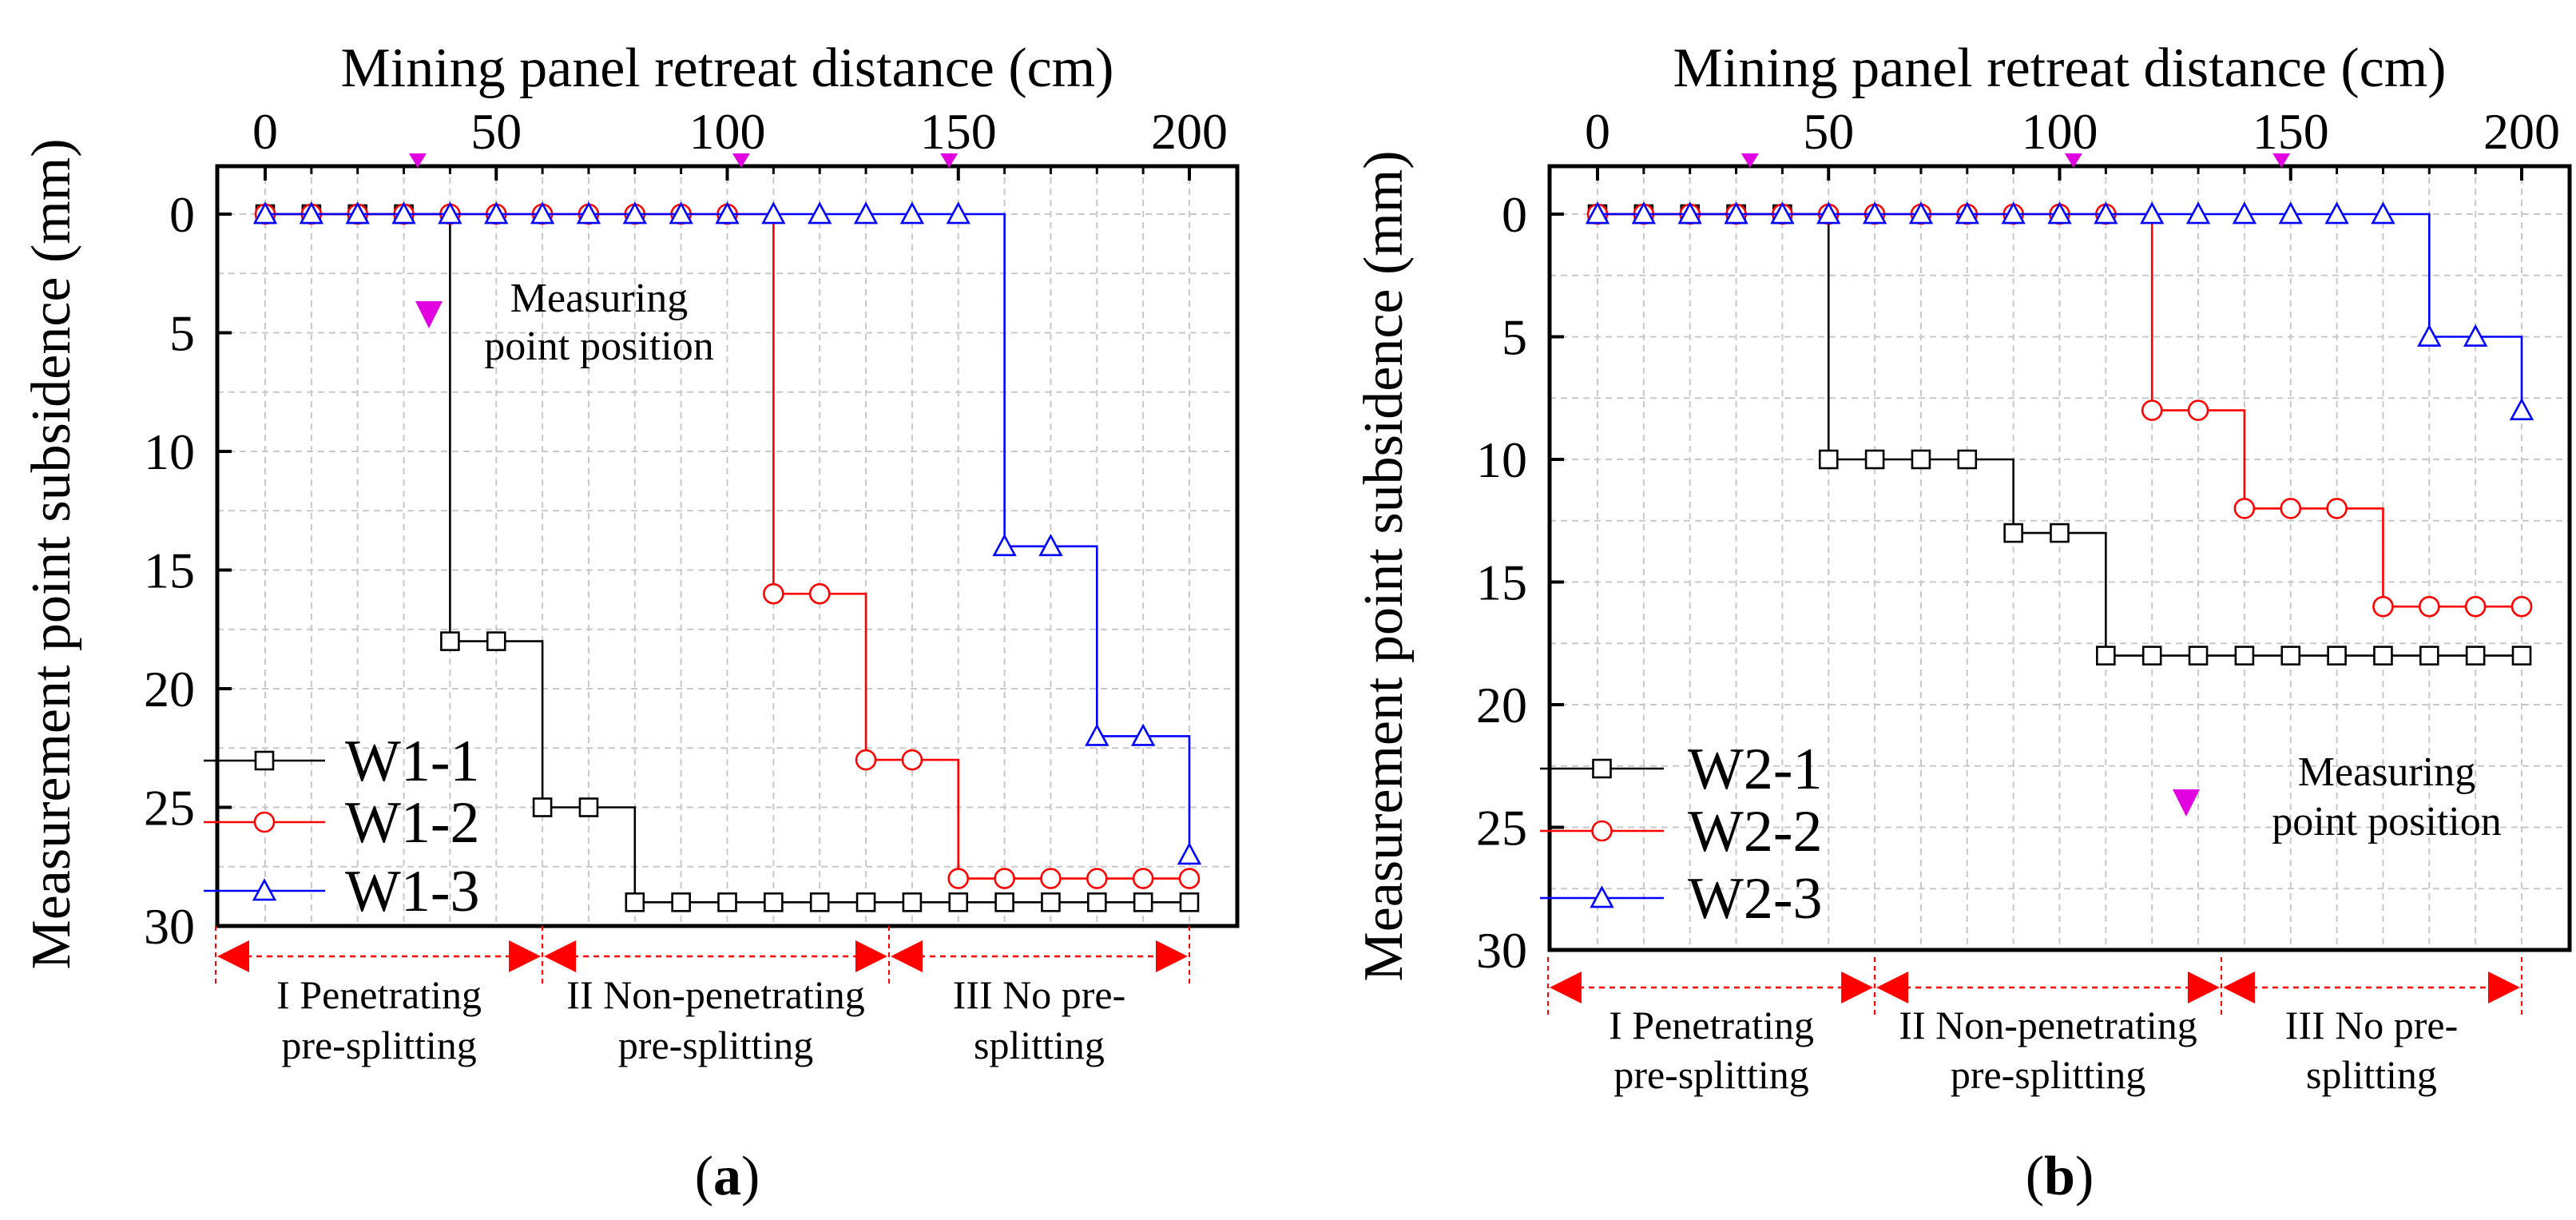 The height and width of the screenshot is (1220, 2576). What do you see at coordinates (412, 891) in the screenshot?
I see `legend-label-W1-3: W1-3` at bounding box center [412, 891].